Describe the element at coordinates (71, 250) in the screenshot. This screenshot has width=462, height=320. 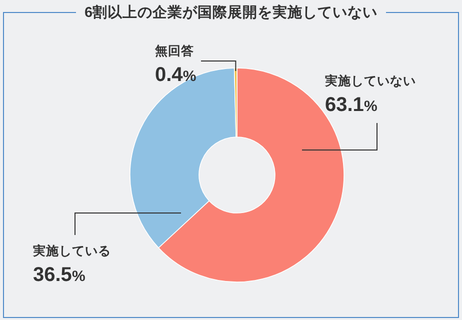
I see `slice-label: 実施している` at that location.